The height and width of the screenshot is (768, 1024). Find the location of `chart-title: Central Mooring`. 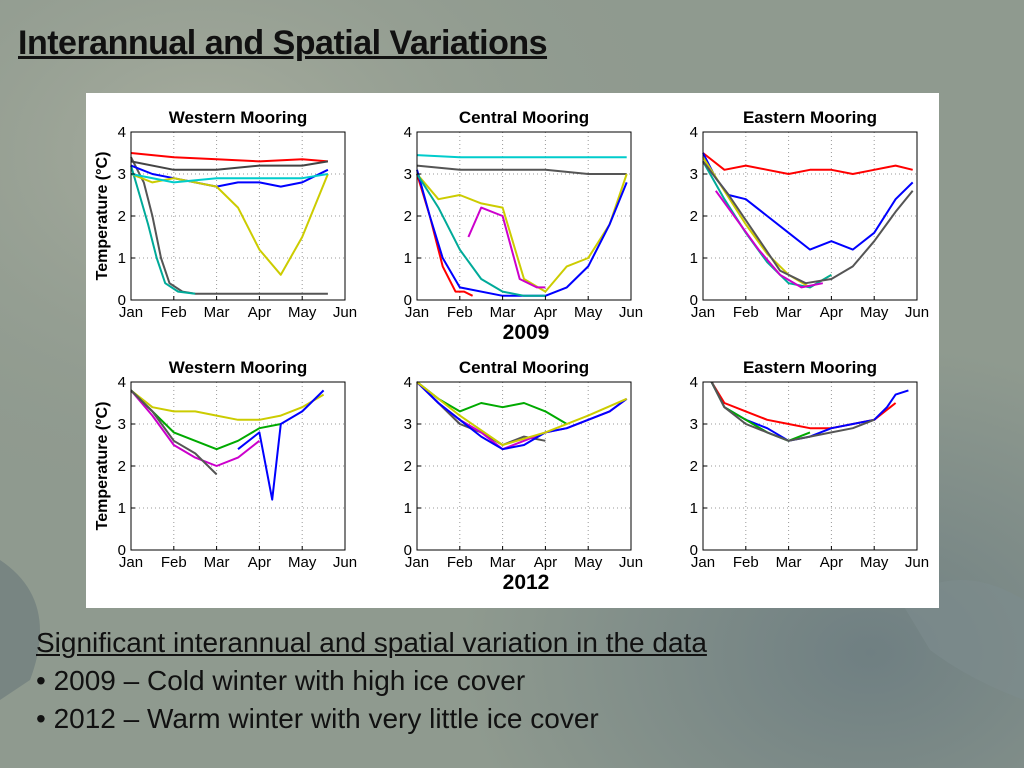

chart-title: Central Mooring is located at coordinates (524, 117).